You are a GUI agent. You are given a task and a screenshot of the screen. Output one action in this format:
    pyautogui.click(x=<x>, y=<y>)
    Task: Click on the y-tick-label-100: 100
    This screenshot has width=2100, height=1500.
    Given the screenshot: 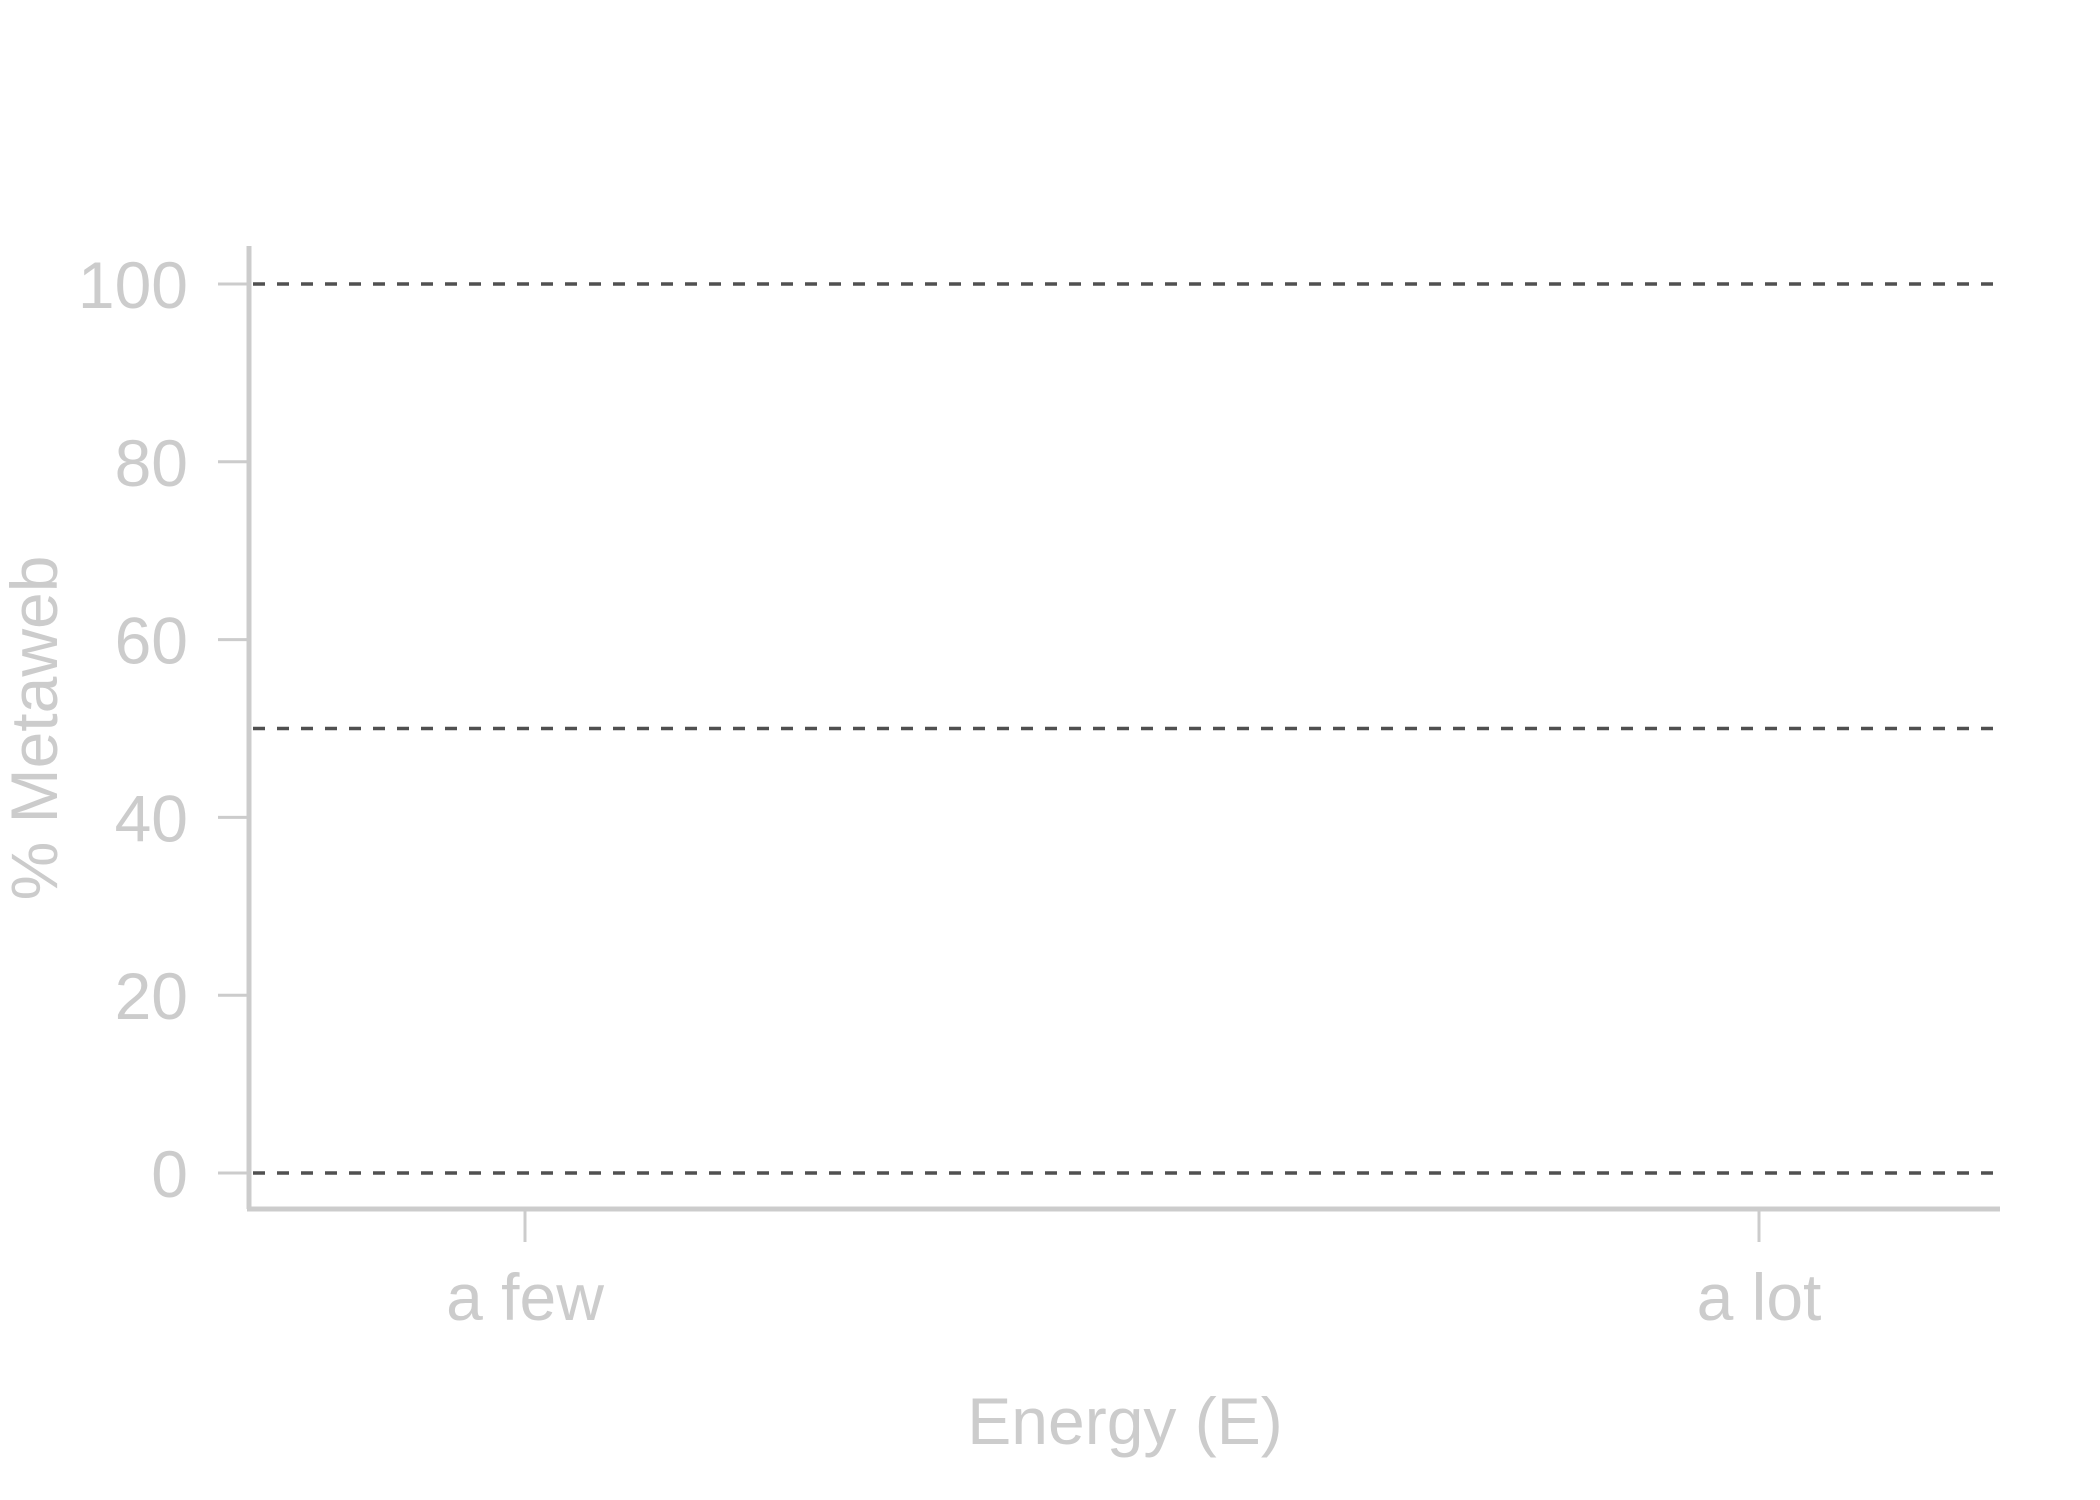 What is the action you would take?
    pyautogui.click(x=133, y=285)
    